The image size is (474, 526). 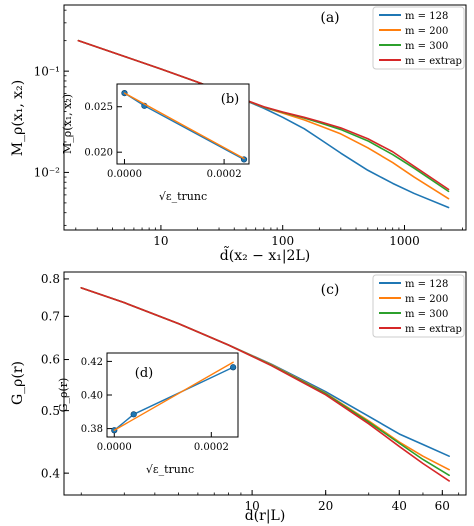 I want to click on inset-d-ylabel: G_ρ(r), so click(x=63, y=395).